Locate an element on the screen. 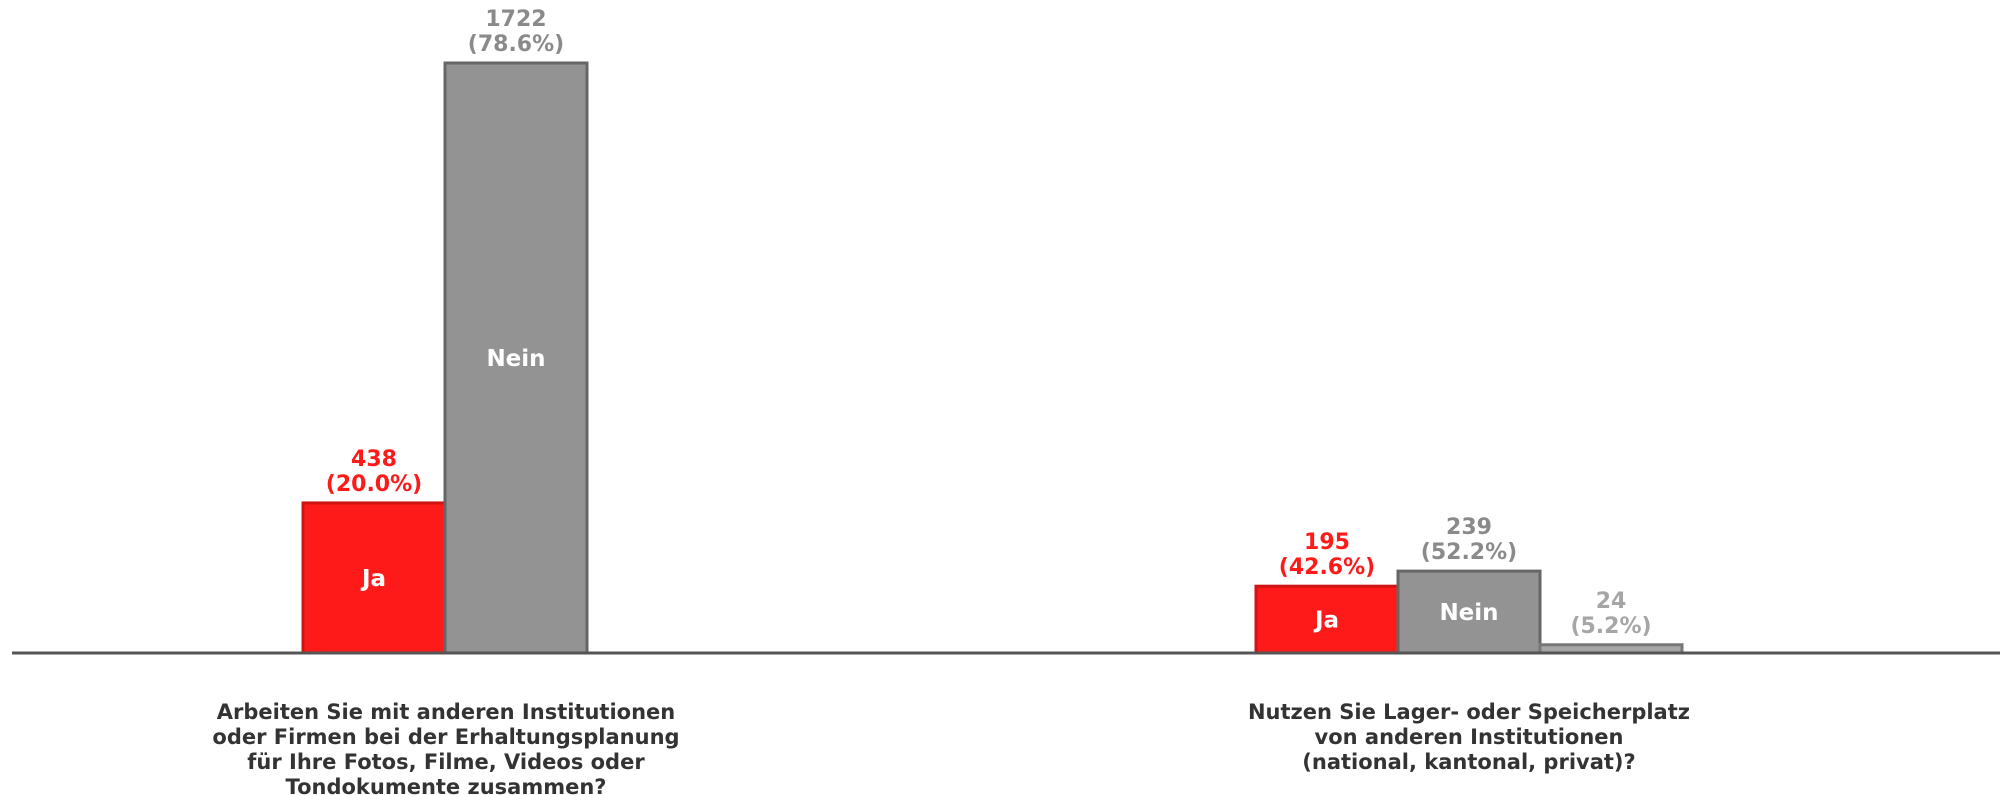 The height and width of the screenshot is (795, 2000). data-label-percent: (20.0%) is located at coordinates (374, 484).